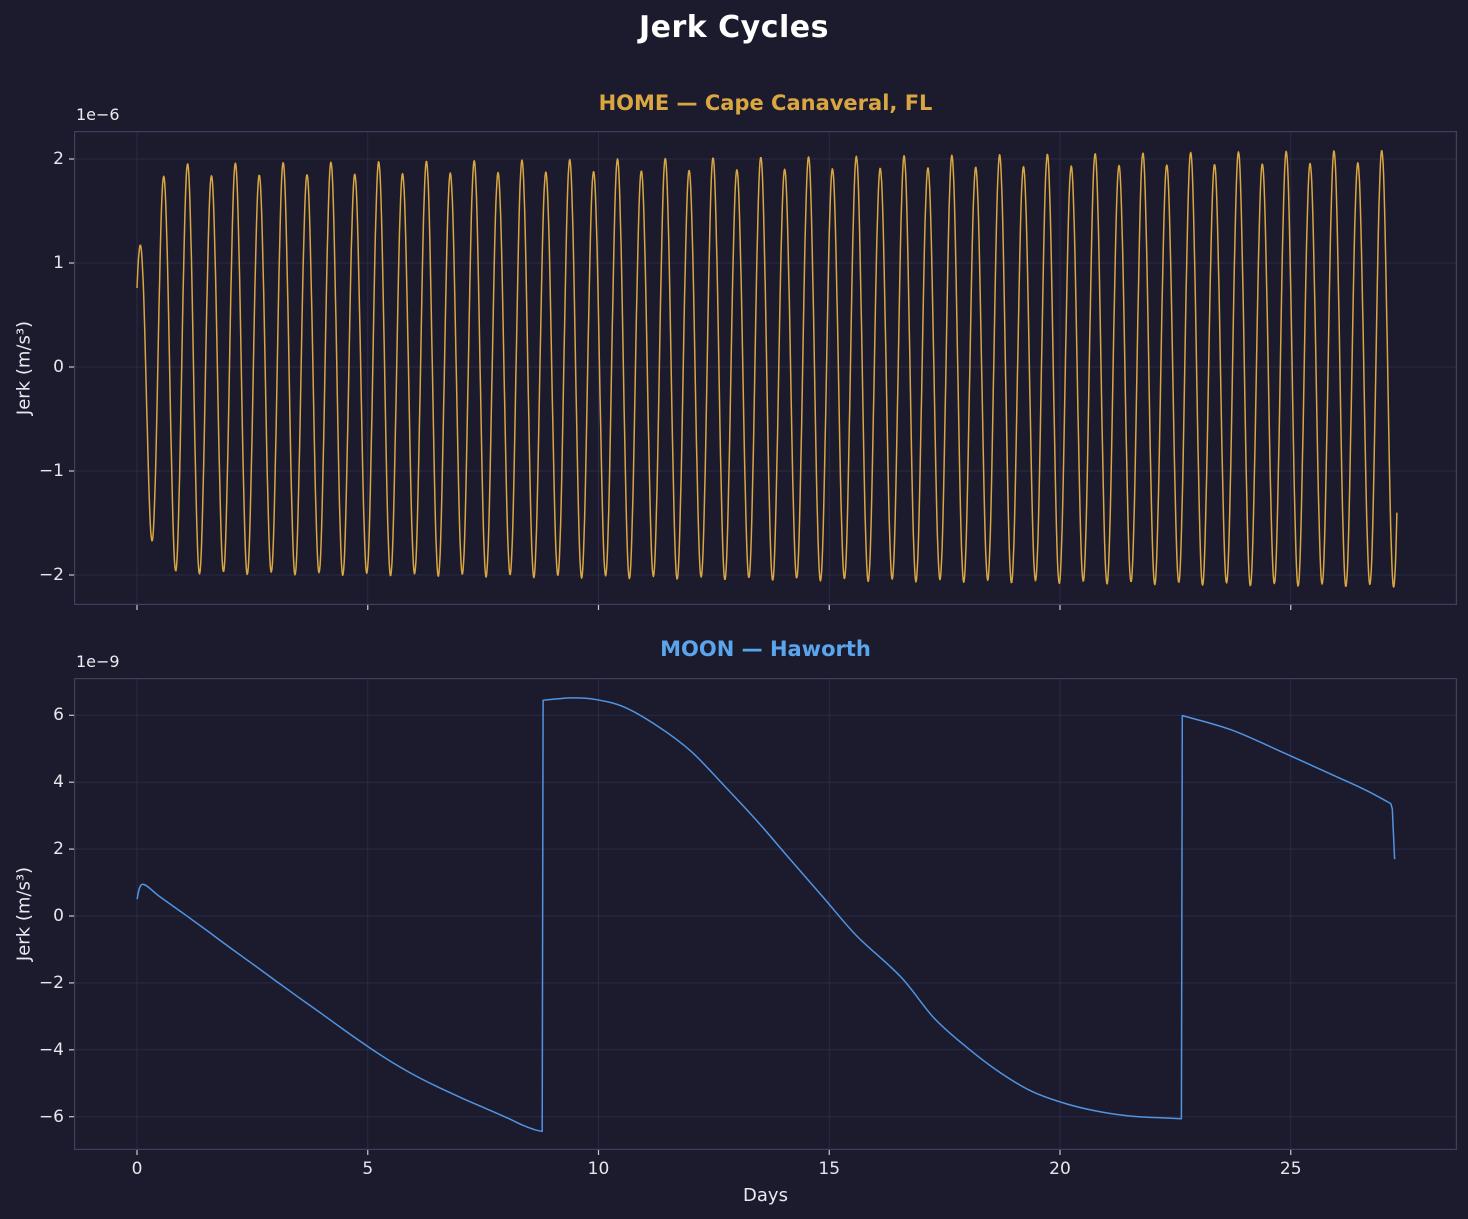 The image size is (1468, 1219). I want to click on home-subplot-title: HOME — Cape Canaveral, FL, so click(765, 103).